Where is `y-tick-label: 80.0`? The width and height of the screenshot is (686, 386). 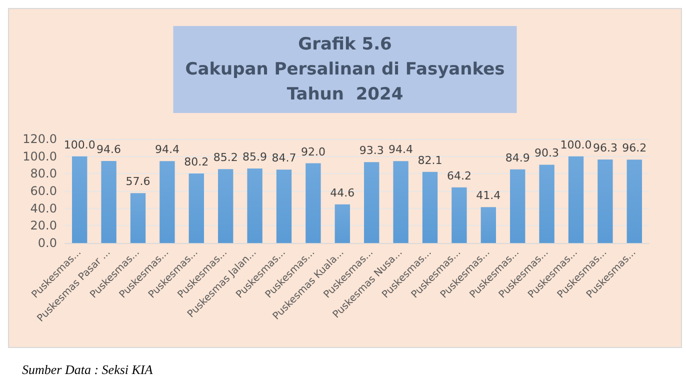 y-tick-label: 80.0 is located at coordinates (43, 173).